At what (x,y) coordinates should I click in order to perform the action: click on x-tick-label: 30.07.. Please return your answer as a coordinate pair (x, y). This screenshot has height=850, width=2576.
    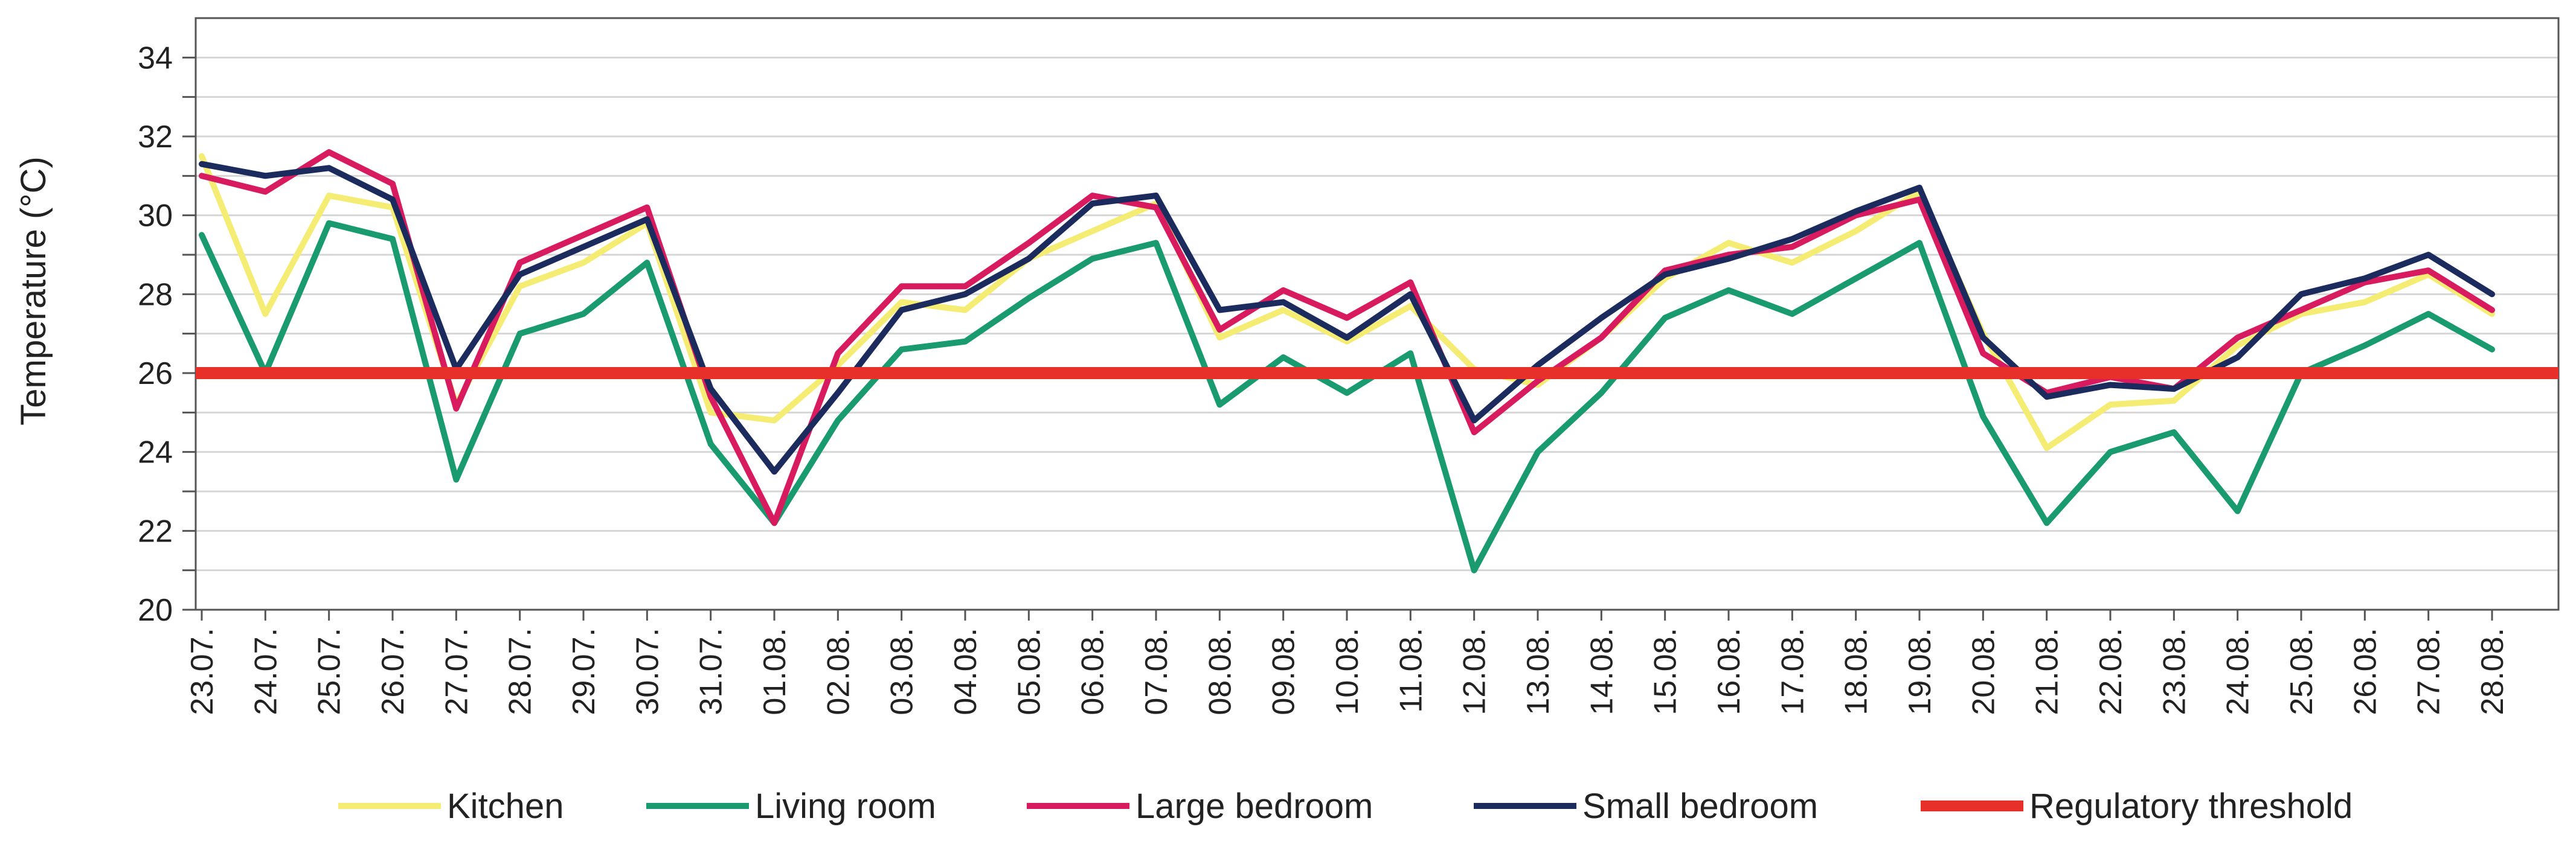
    Looking at the image, I should click on (647, 671).